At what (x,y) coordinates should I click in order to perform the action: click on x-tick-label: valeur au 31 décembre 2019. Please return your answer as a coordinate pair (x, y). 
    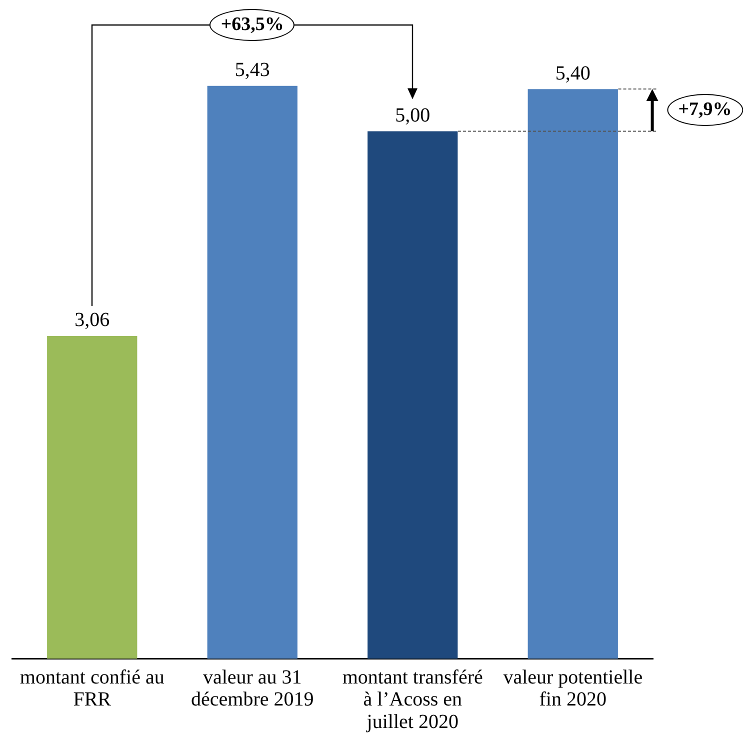
    Looking at the image, I should click on (252, 688).